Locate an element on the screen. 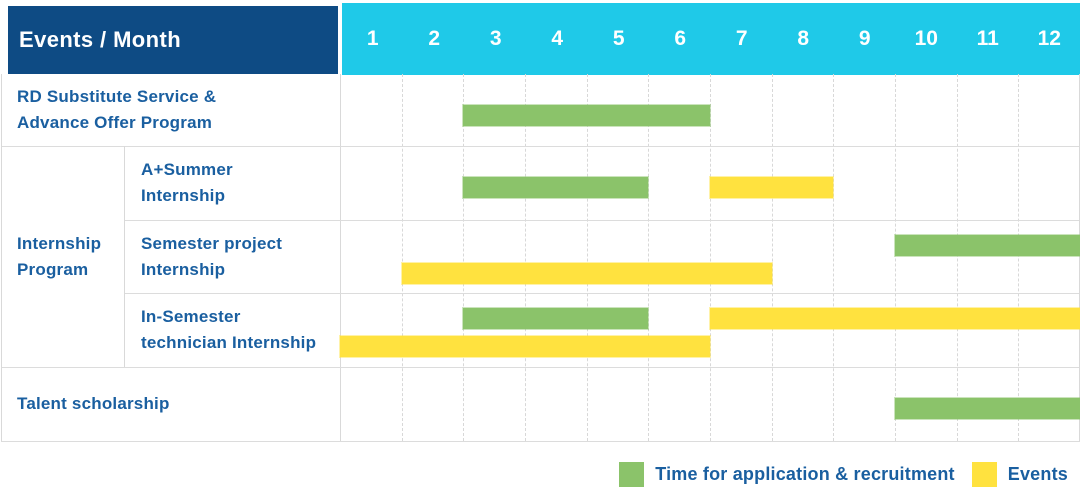  label-line: Program is located at coordinates (53, 269).